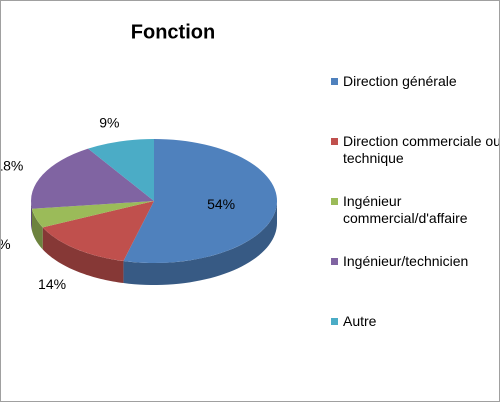  I want to click on legend-label: Direction générale, so click(400, 81).